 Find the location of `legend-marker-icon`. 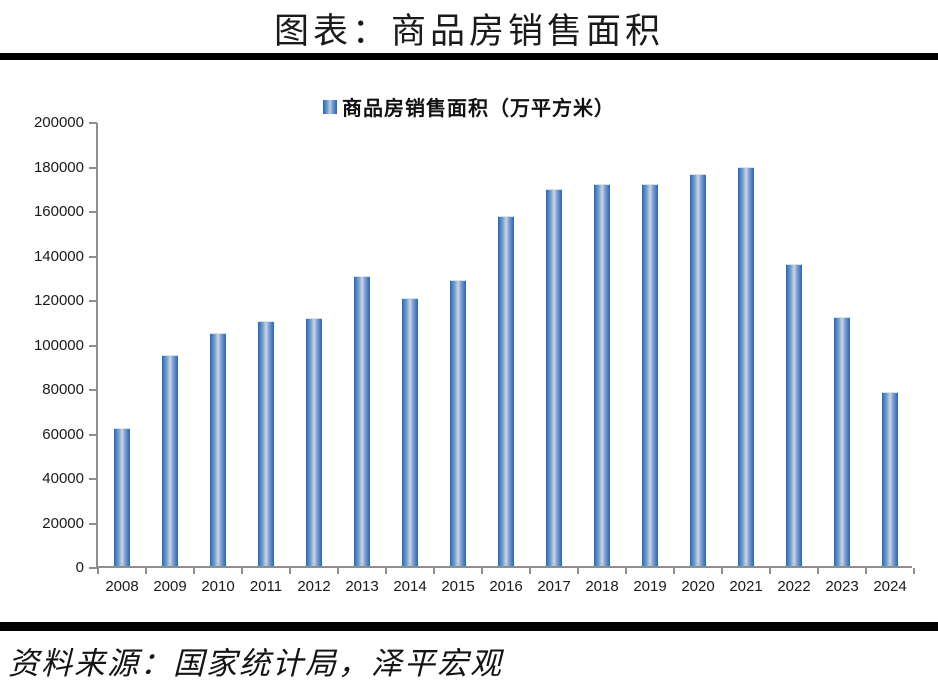

legend-marker-icon is located at coordinates (330, 106).